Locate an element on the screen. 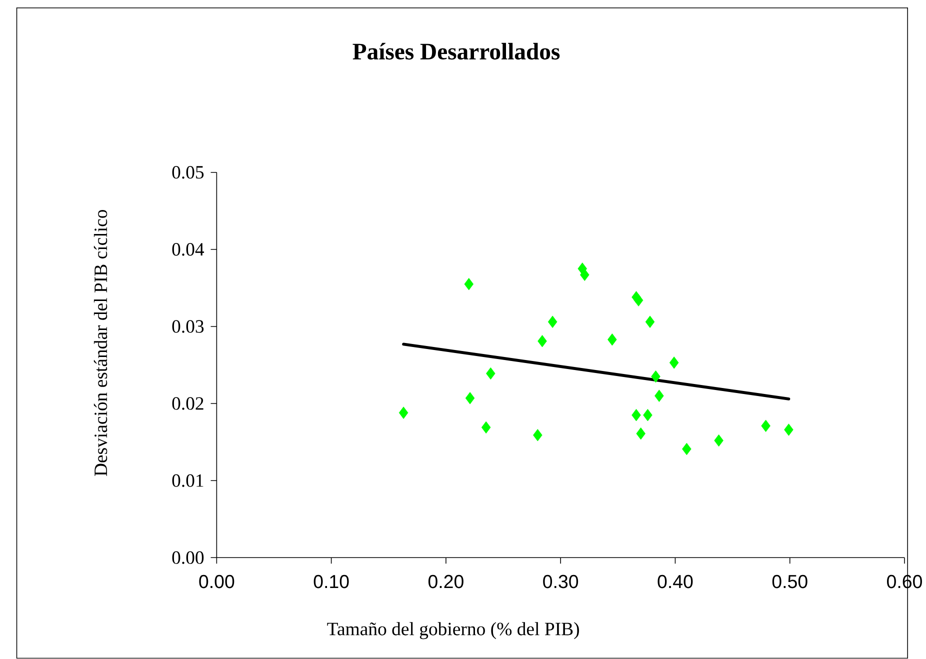  y-tick-label: 0.01 is located at coordinates (188, 481).